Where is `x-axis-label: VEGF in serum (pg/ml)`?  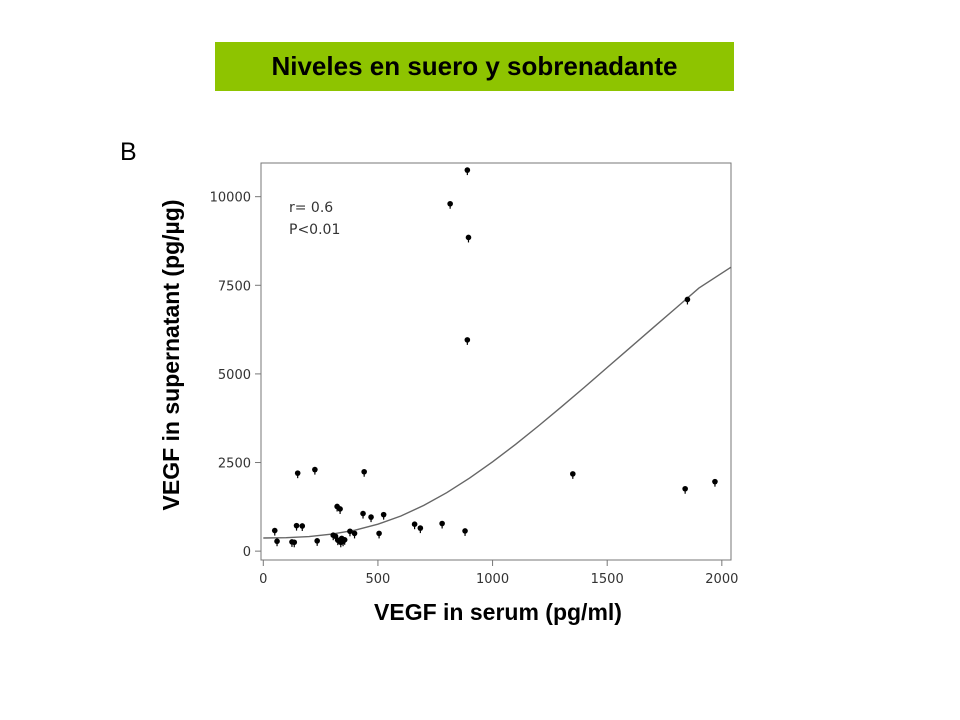
x-axis-label: VEGF in serum (pg/ml) is located at coordinates (498, 612).